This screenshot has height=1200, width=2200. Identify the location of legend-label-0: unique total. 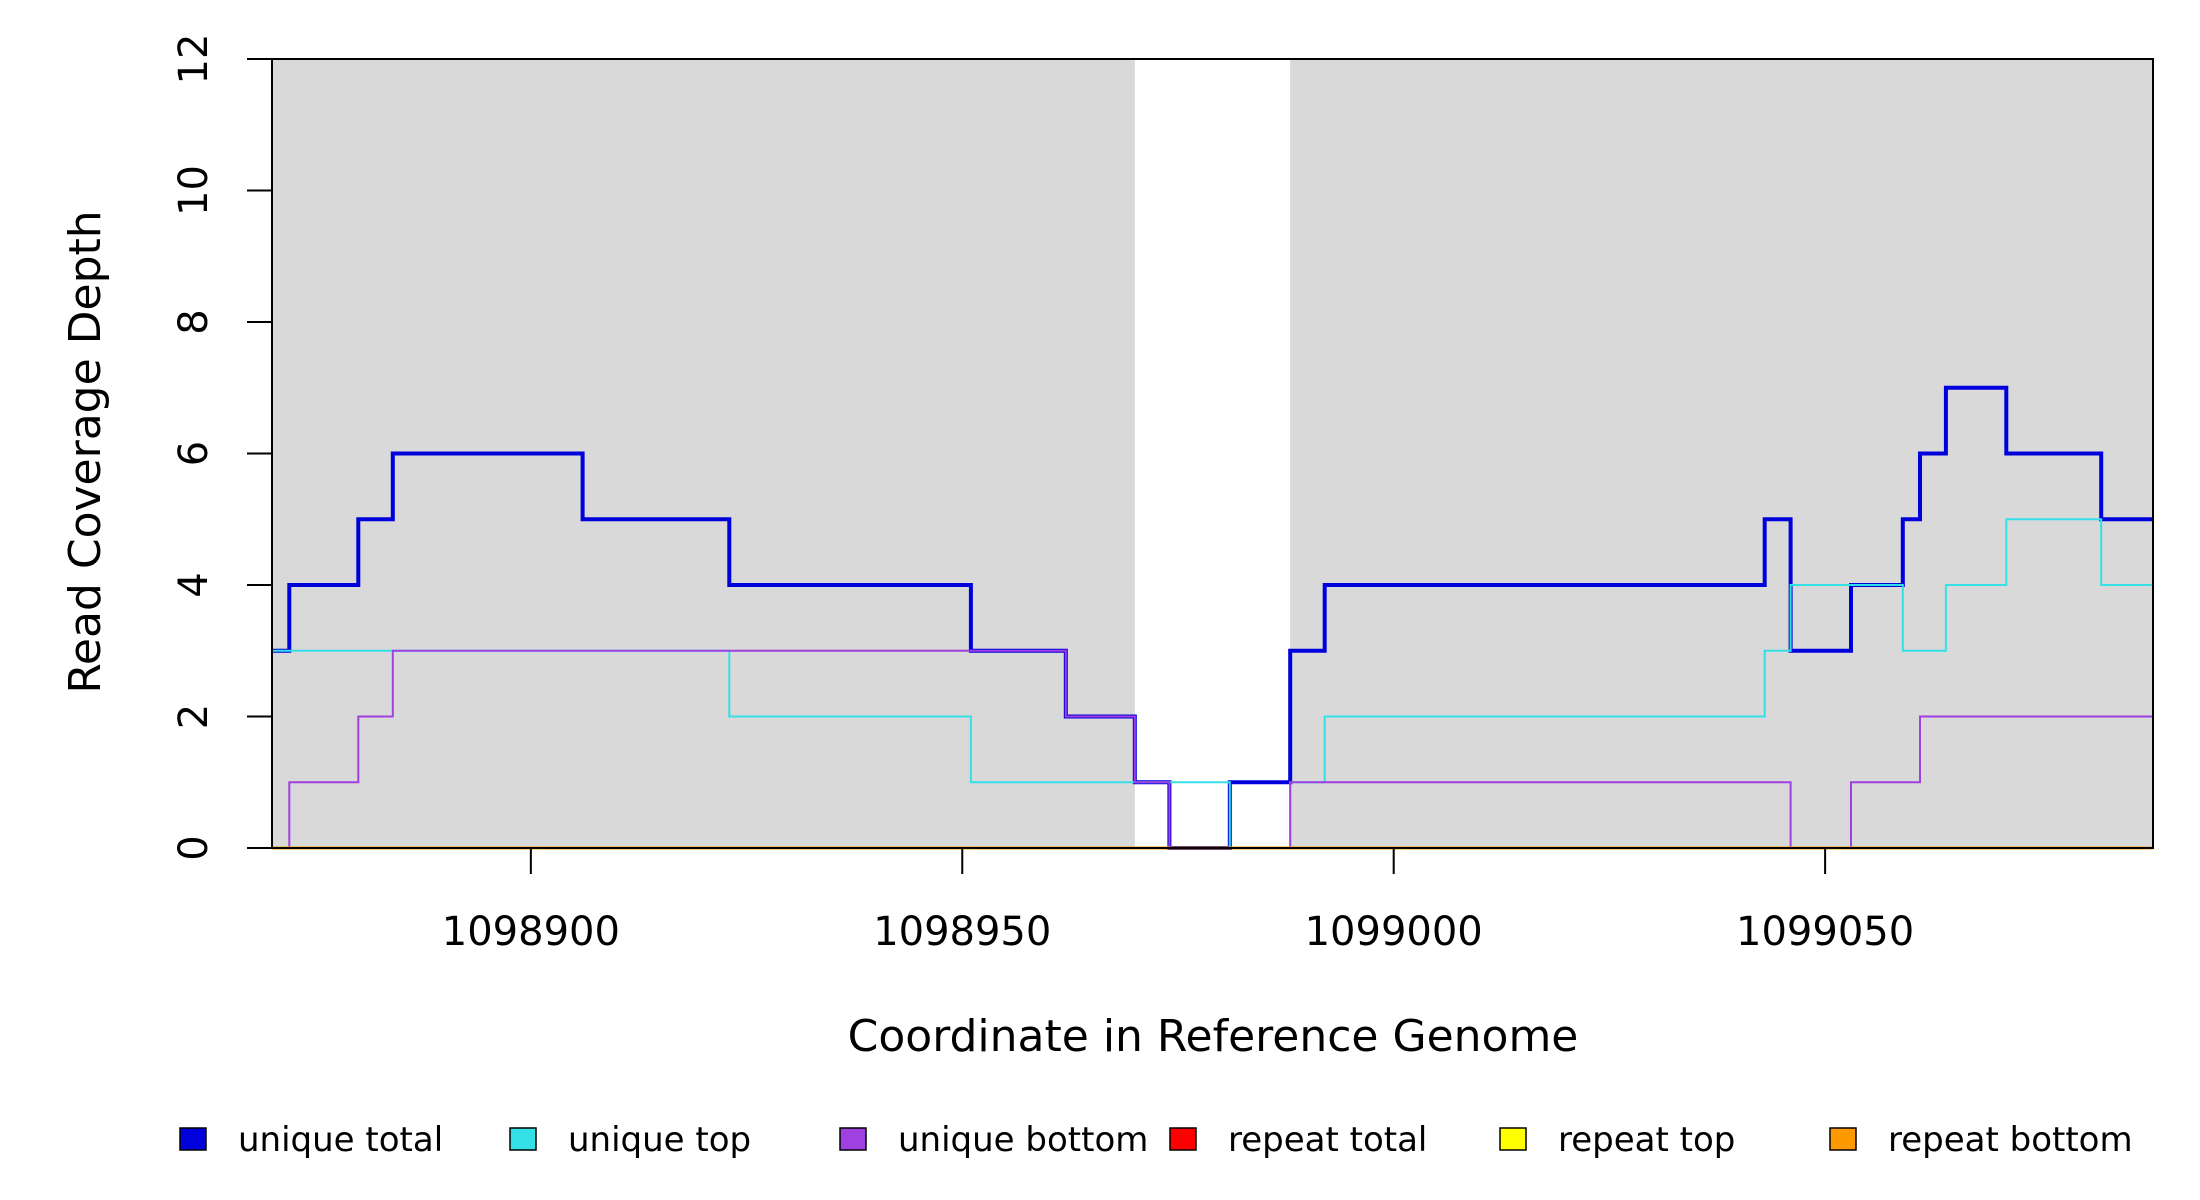
(340, 1140).